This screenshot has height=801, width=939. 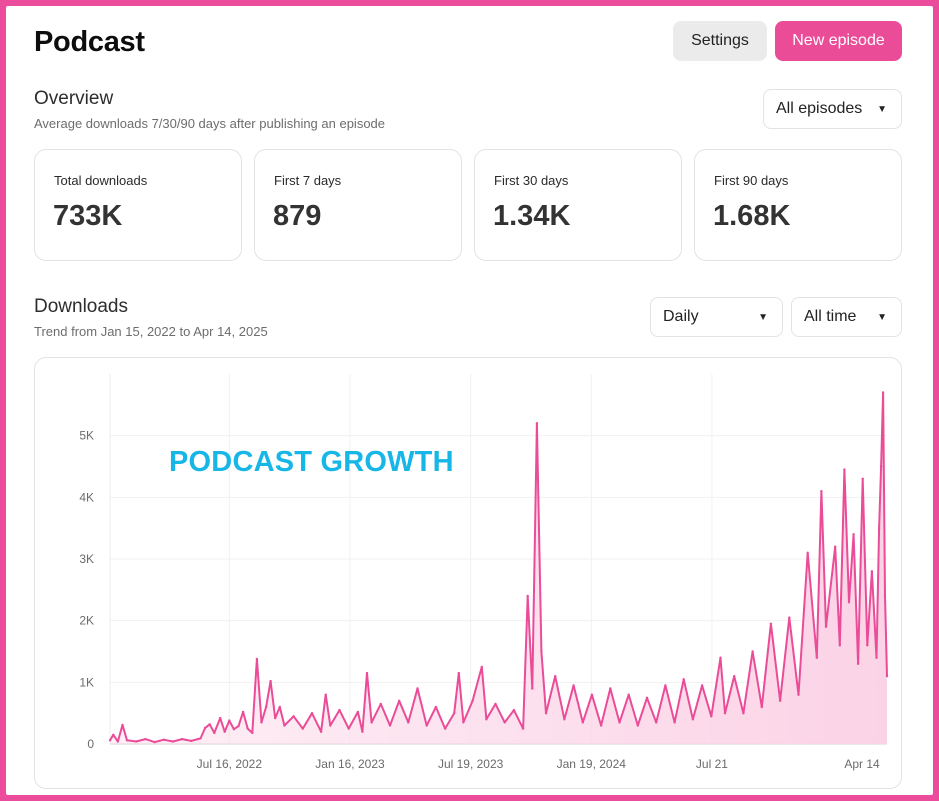 I want to click on overlay-title: PODCAST GROWTH, so click(x=311, y=462).